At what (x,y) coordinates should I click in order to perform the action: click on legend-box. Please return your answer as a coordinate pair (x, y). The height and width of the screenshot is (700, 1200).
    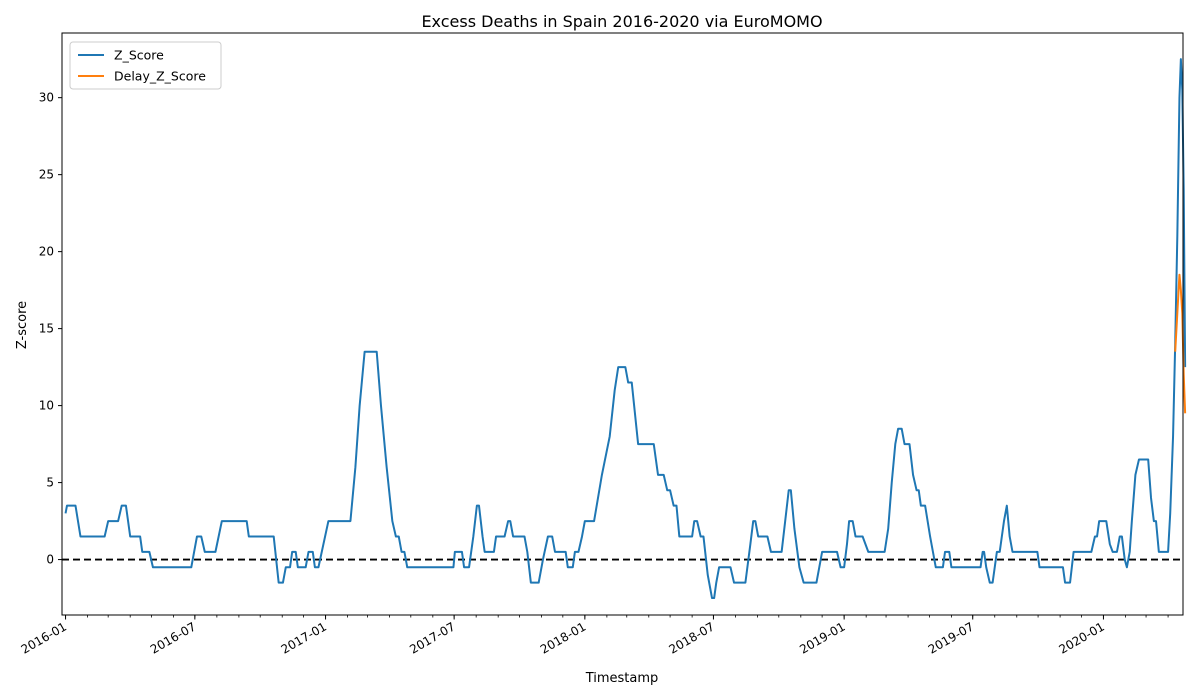
    Looking at the image, I should click on (145, 65).